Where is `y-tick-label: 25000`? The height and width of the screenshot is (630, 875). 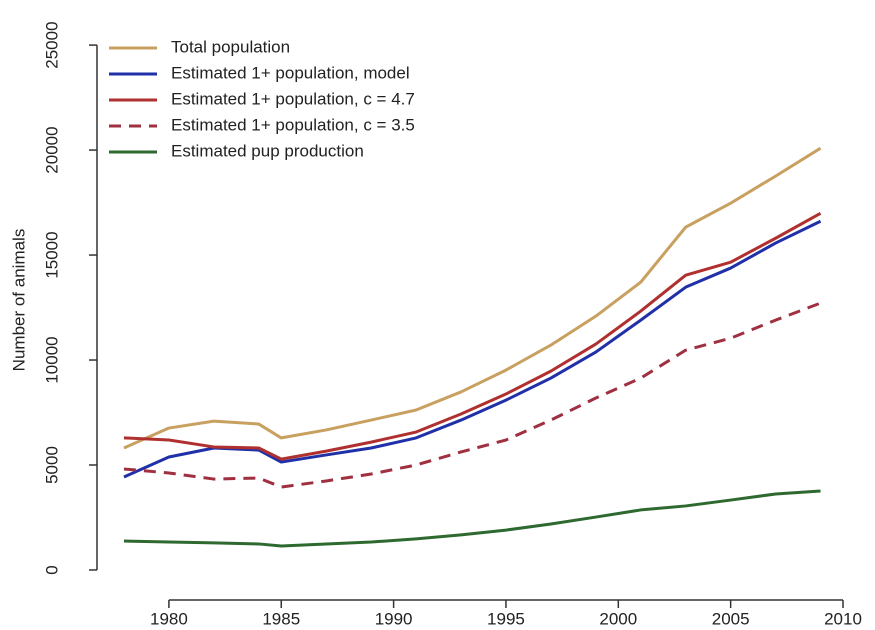
y-tick-label: 25000 is located at coordinates (51, 44).